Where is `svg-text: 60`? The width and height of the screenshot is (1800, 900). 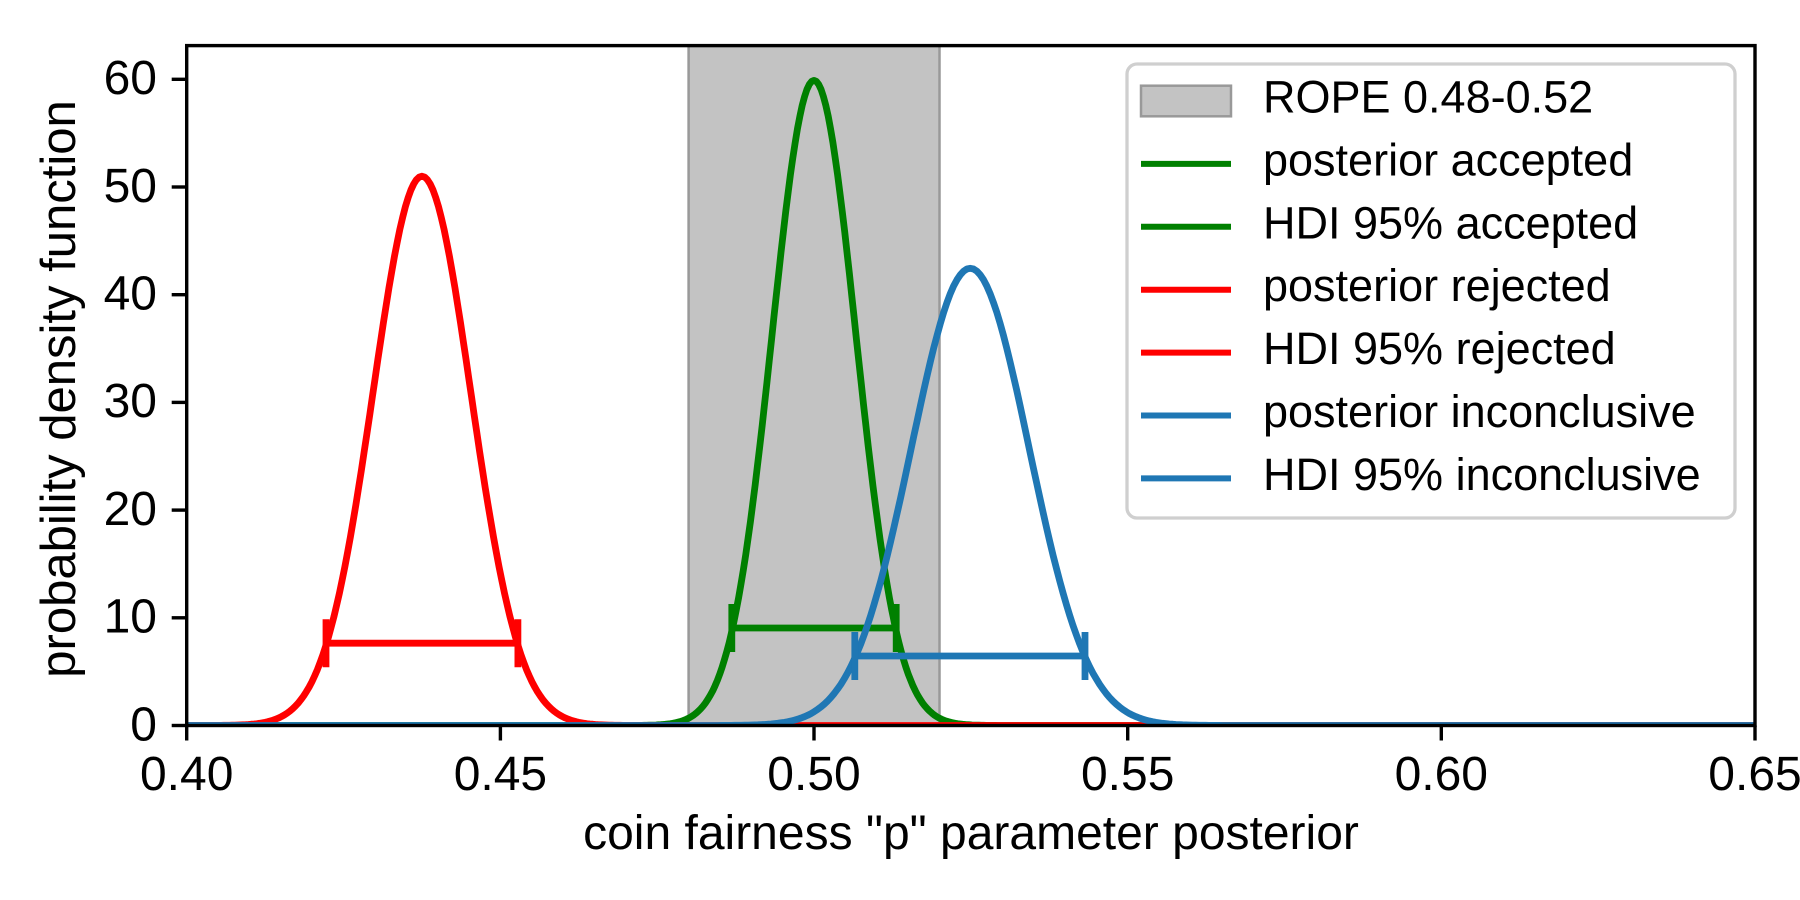 svg-text: 60 is located at coordinates (130, 78).